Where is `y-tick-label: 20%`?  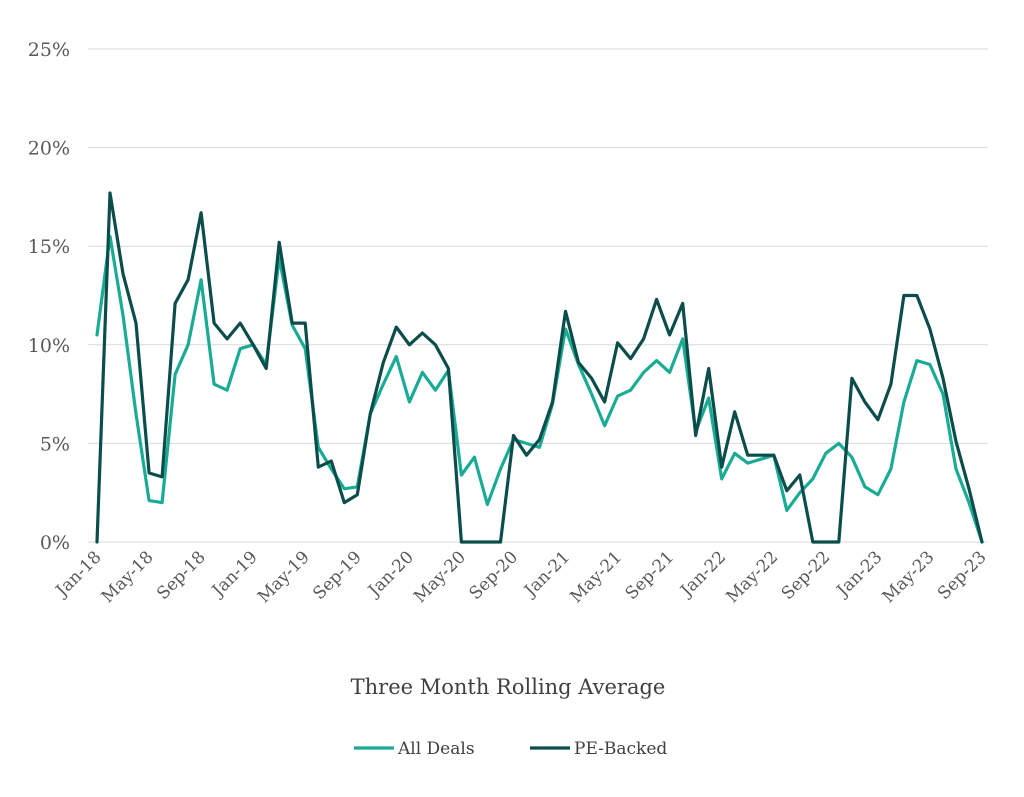 y-tick-label: 20% is located at coordinates (49, 149).